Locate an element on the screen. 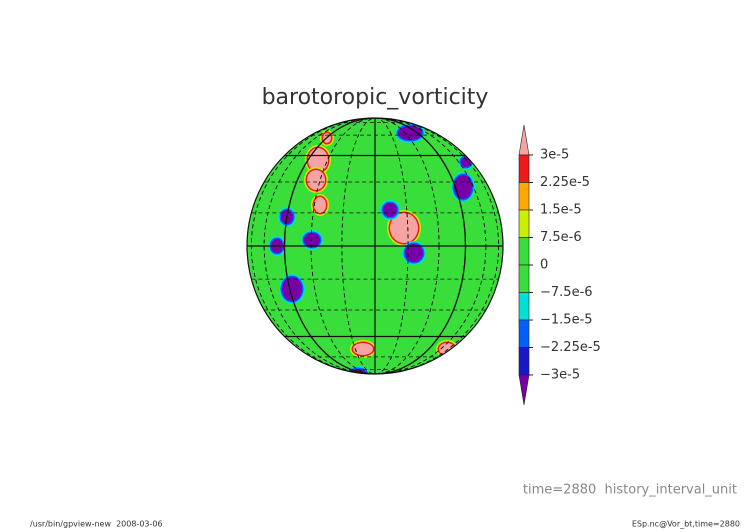 This screenshot has height=532, width=752. annotation: time=2880 history_interval_unit is located at coordinates (630, 490).